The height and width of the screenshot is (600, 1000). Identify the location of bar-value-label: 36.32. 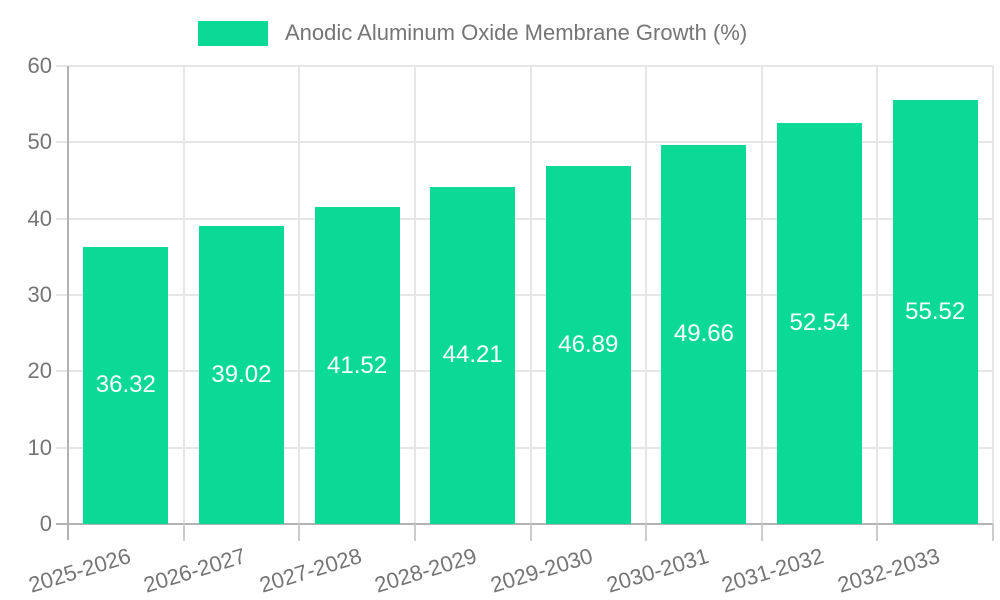
(125, 385).